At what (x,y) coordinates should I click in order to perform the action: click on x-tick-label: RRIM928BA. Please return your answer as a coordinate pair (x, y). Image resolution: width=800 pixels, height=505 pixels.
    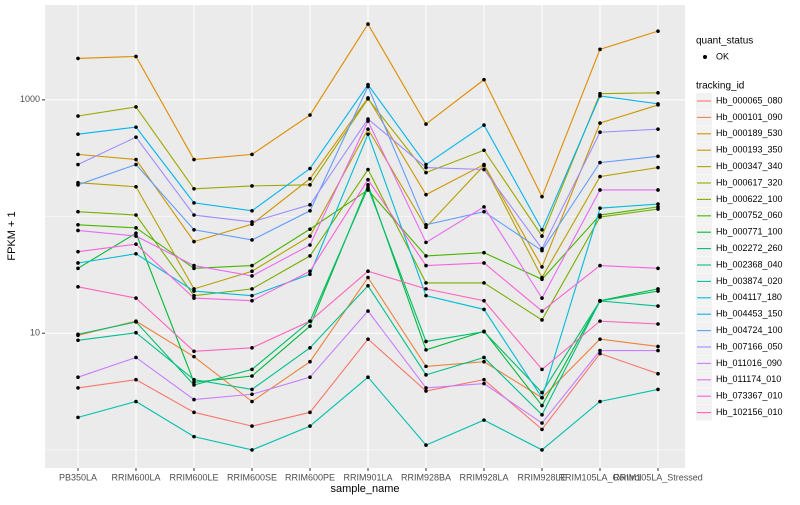
    Looking at the image, I should click on (426, 477).